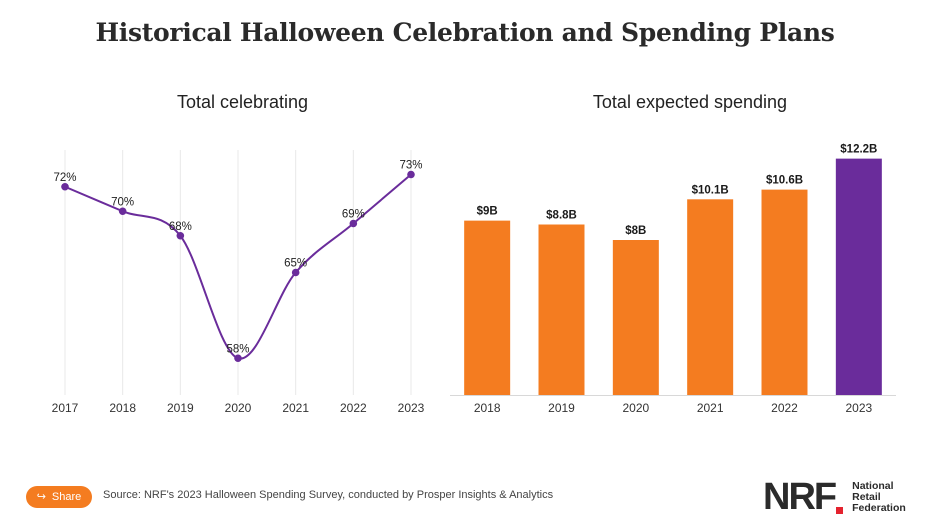  I want to click on share-icon: ↪, so click(41, 496).